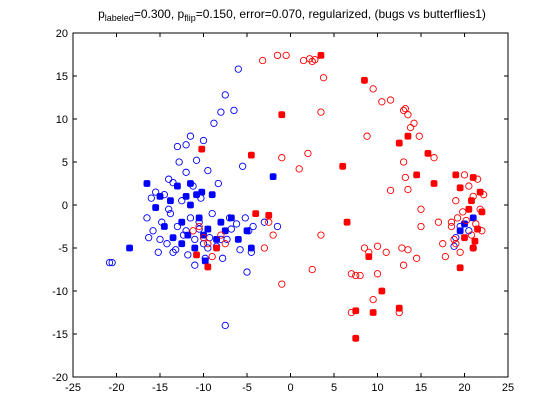 Image resolution: width=560 pixels, height=420 pixels. What do you see at coordinates (204, 388) in the screenshot?
I see `x-tick-label: -10` at bounding box center [204, 388].